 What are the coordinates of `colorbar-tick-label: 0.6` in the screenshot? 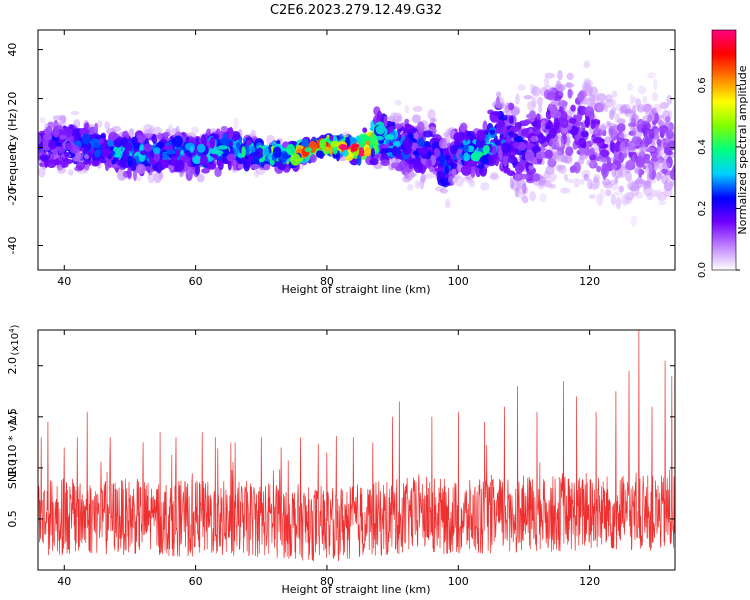 It's located at (702, 85).